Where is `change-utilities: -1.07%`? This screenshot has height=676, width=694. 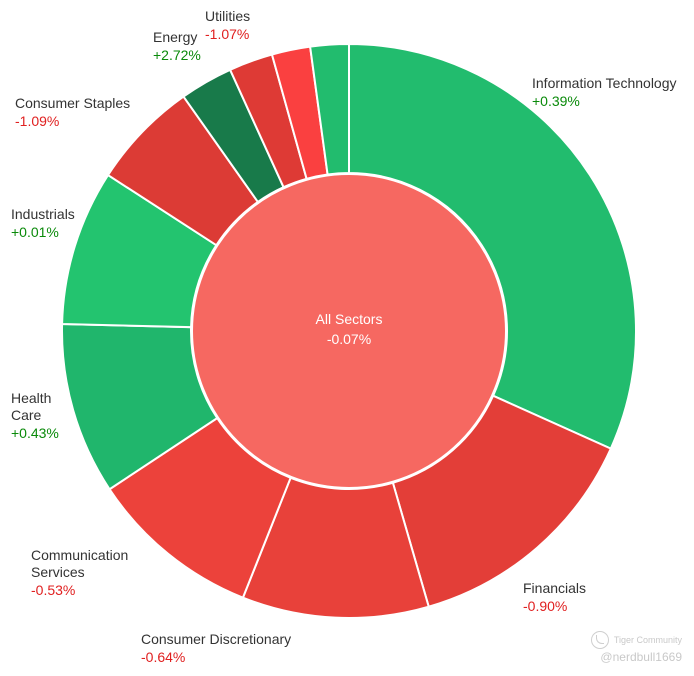 change-utilities: -1.07% is located at coordinates (227, 34).